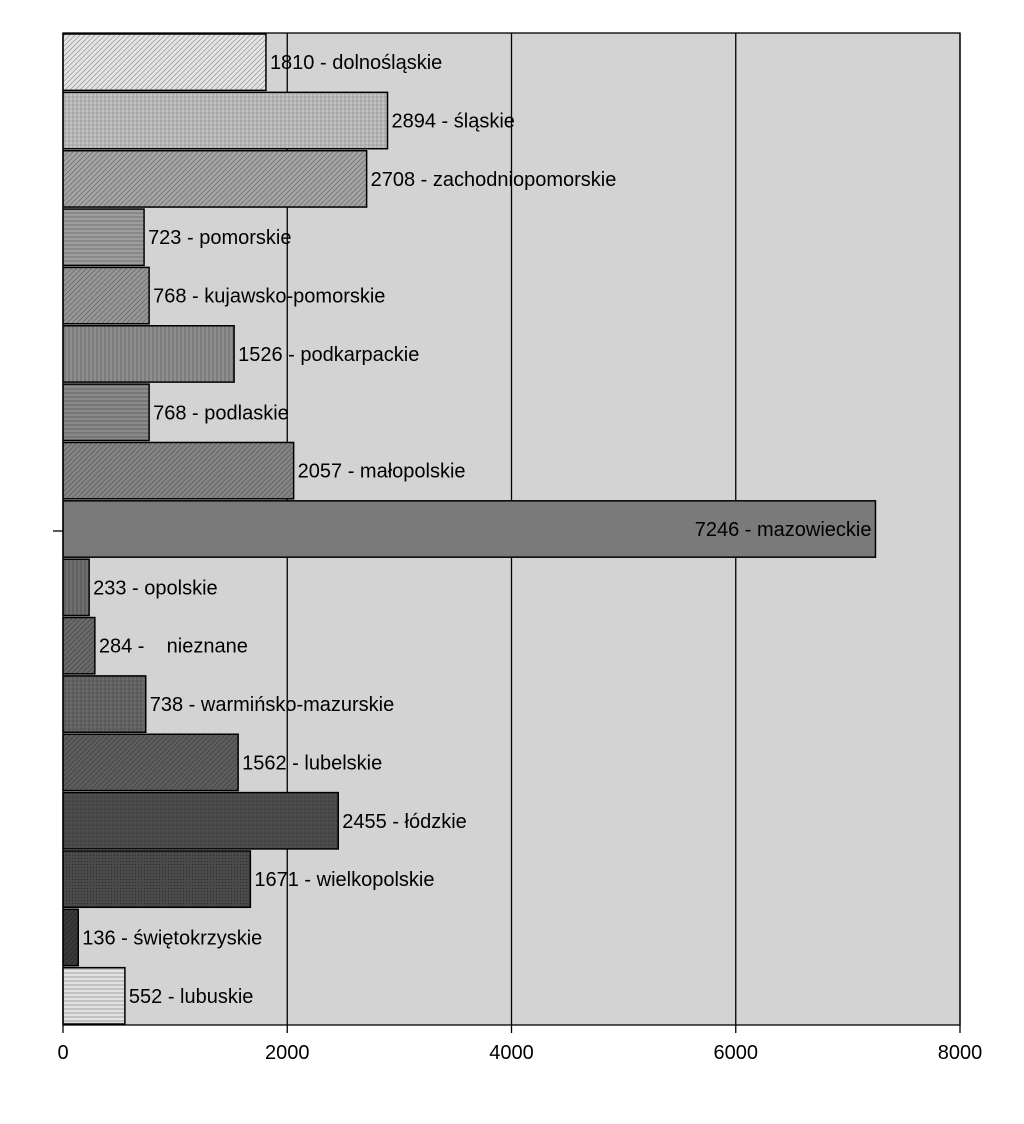 This screenshot has width=1024, height=1124. I want to click on bar-label: 552 - lubuskie, so click(191, 997).